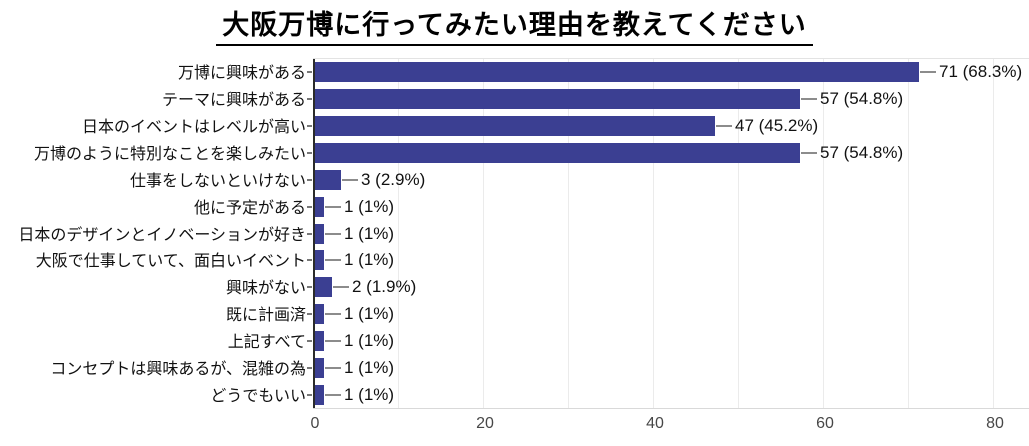 The height and width of the screenshot is (446, 1029). Describe the element at coordinates (241, 74) in the screenshot. I see `category-label-0: 万博に興味がある` at that location.